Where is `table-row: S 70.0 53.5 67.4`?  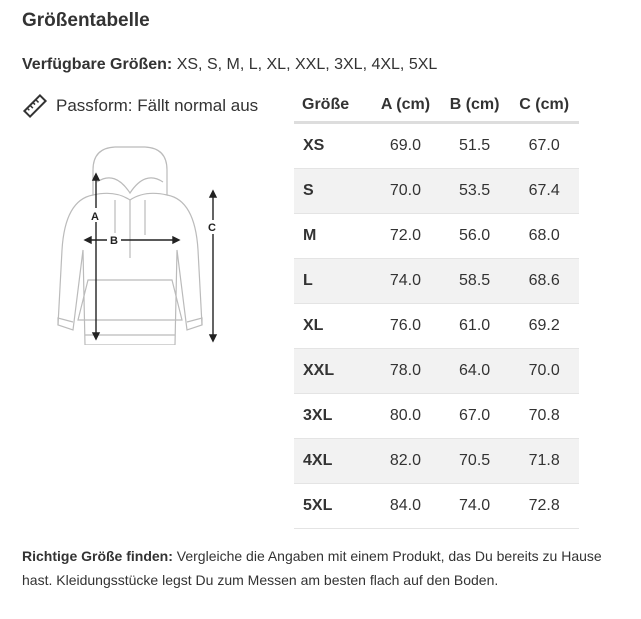 table-row: S 70.0 53.5 67.4 is located at coordinates (436, 191).